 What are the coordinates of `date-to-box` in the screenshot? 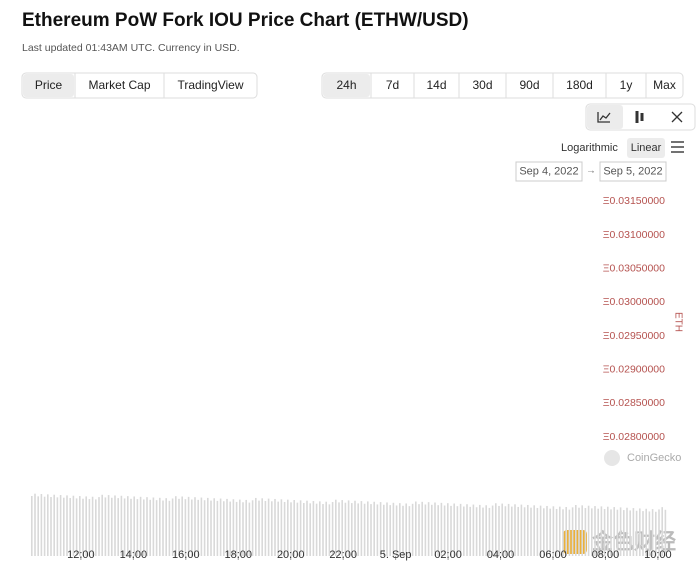 It's located at (633, 171).